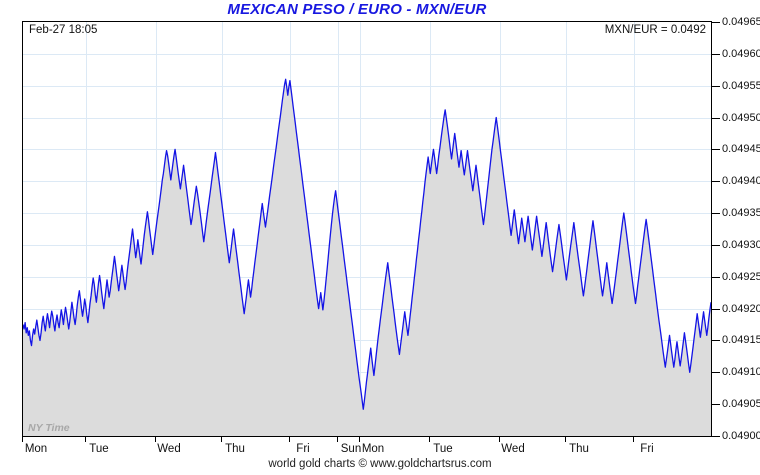 This screenshot has height=475, width=760. Describe the element at coordinates (741, 181) in the screenshot. I see `y-axis-label: 0.04940` at that location.